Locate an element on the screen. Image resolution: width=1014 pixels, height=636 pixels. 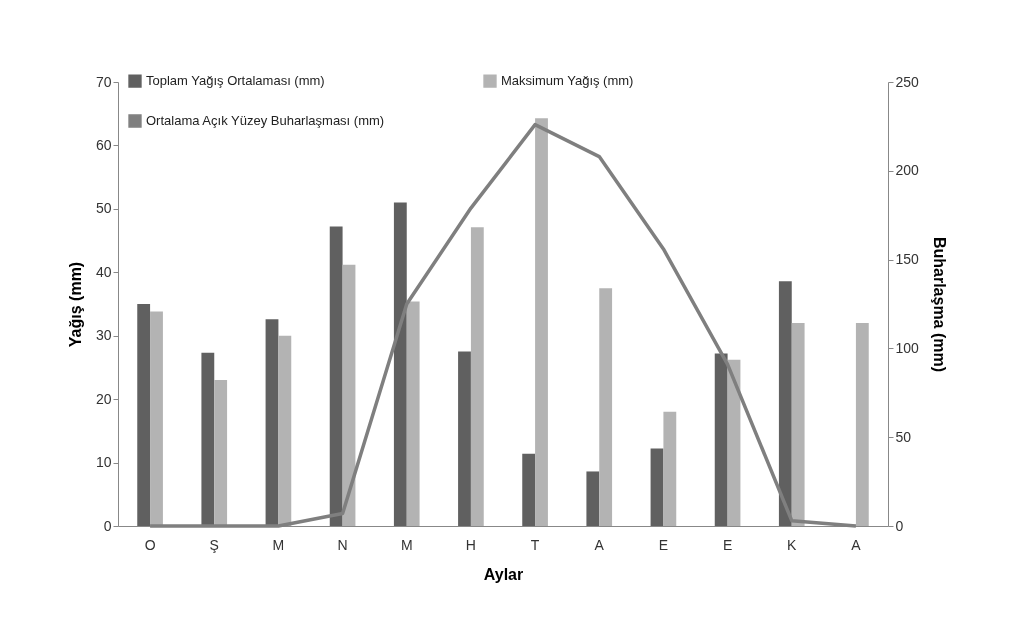
x-tick-label: H is located at coordinates (470, 544).